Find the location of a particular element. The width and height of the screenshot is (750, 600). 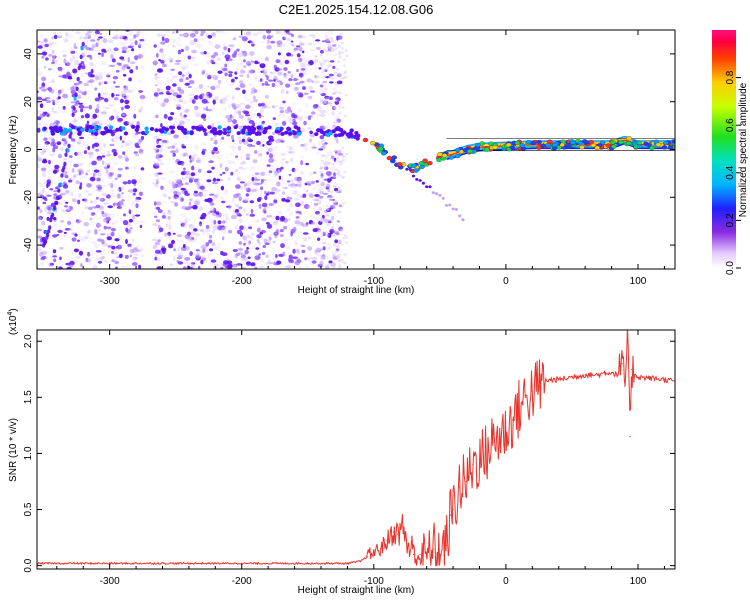

spectrogram-ytick-label: -20 is located at coordinates (28, 197).